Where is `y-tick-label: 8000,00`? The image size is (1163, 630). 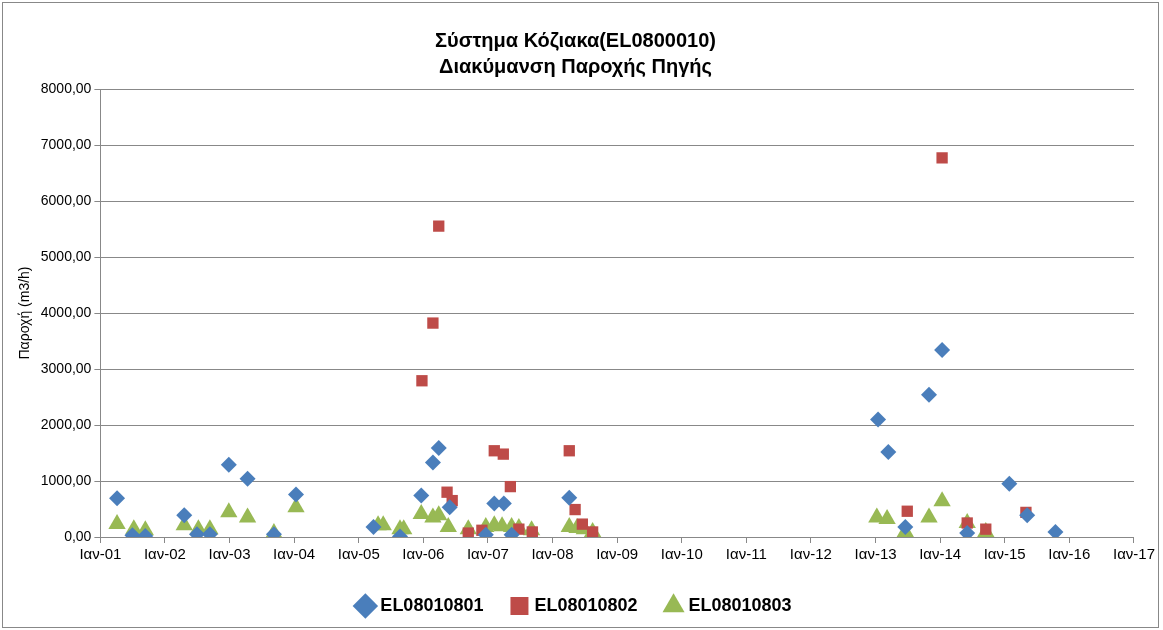 y-tick-label: 8000,00 is located at coordinates (66, 87).